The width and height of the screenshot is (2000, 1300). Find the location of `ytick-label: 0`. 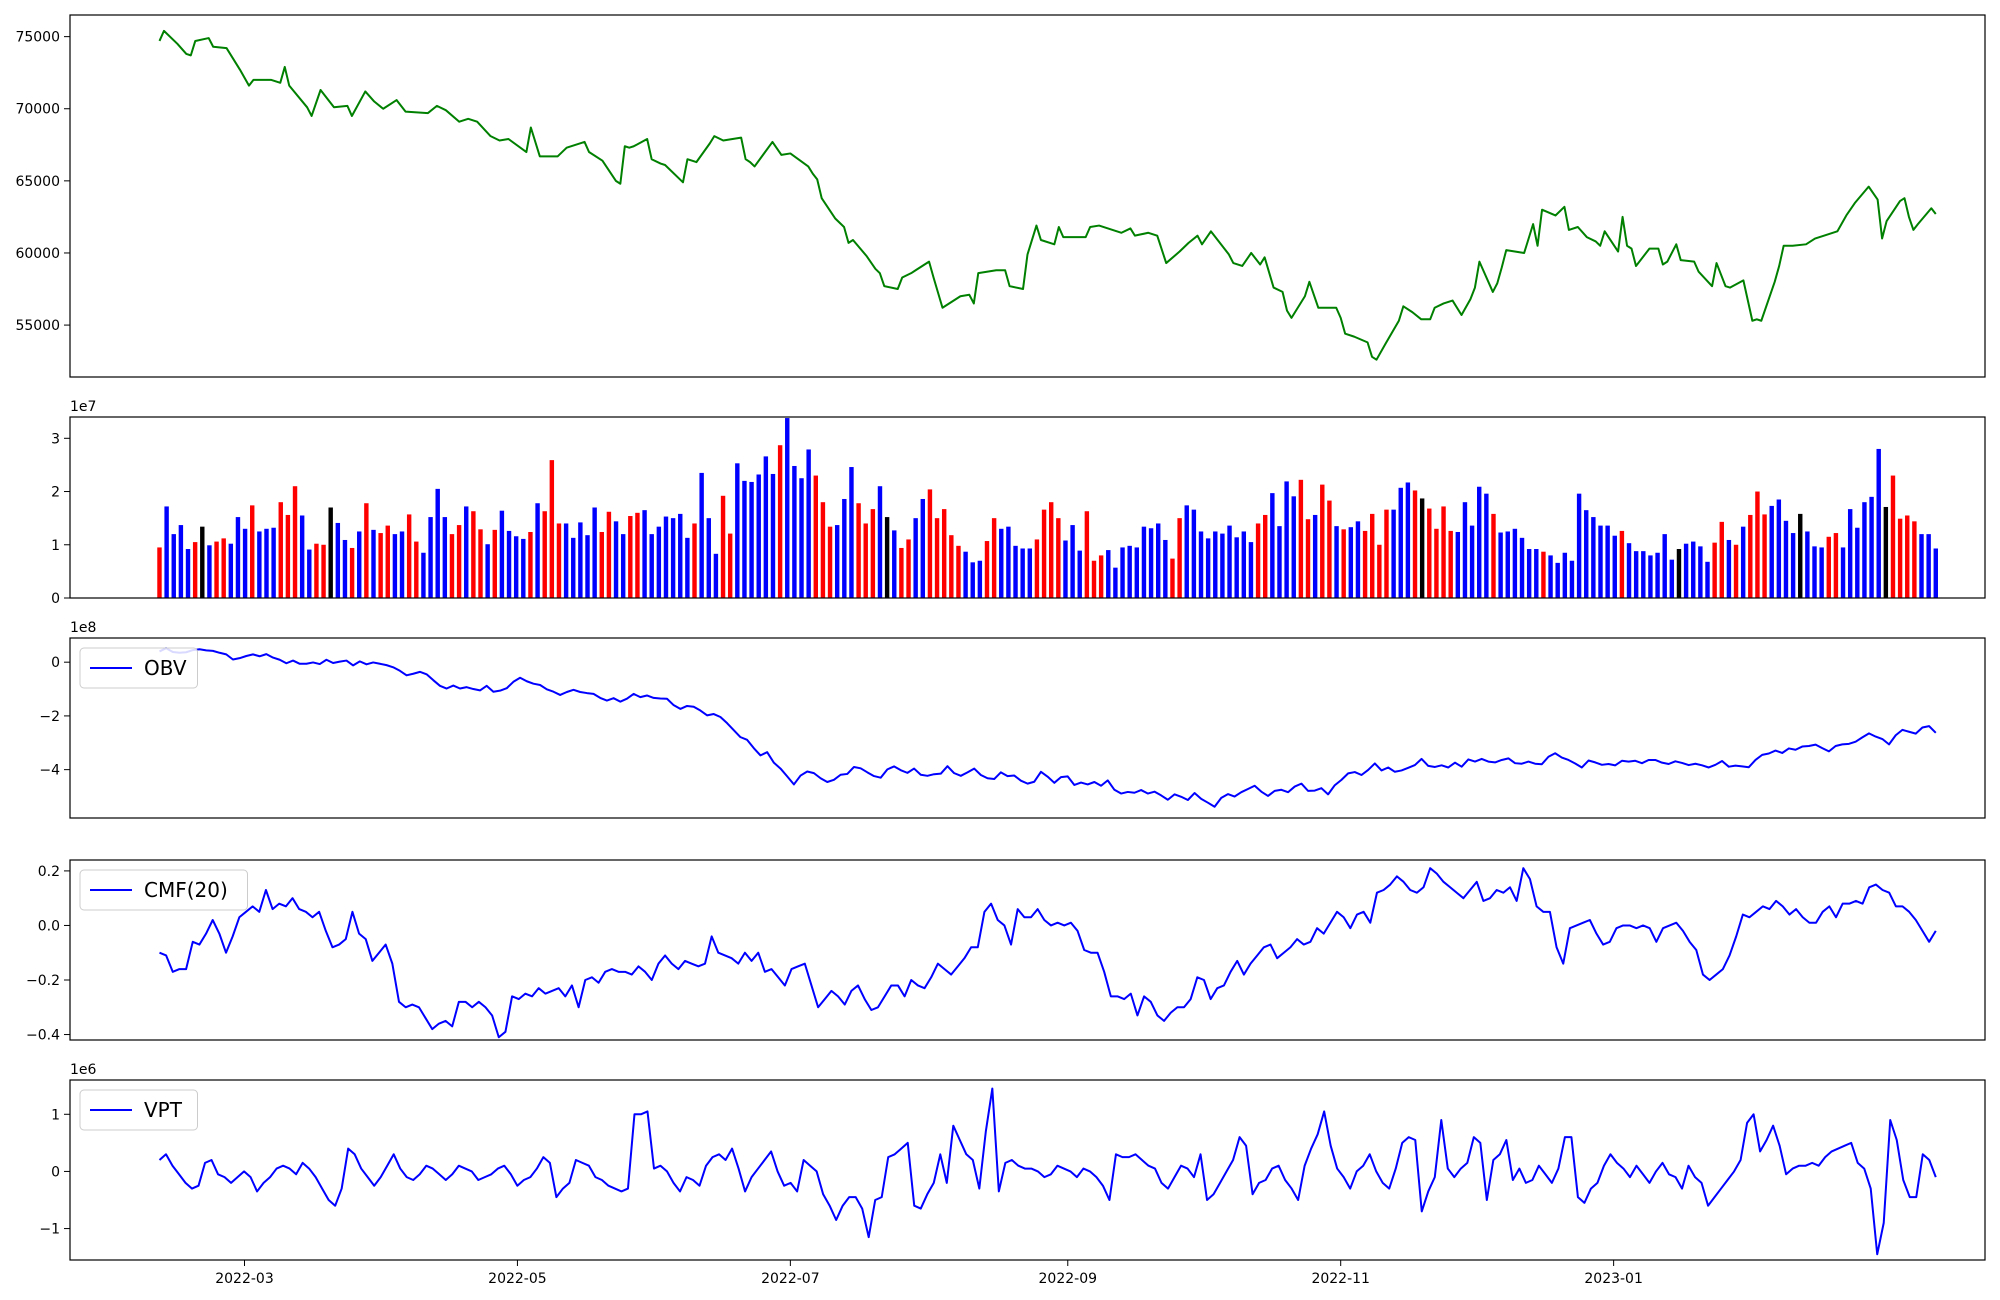

ytick-label: 0 is located at coordinates (55, 599).